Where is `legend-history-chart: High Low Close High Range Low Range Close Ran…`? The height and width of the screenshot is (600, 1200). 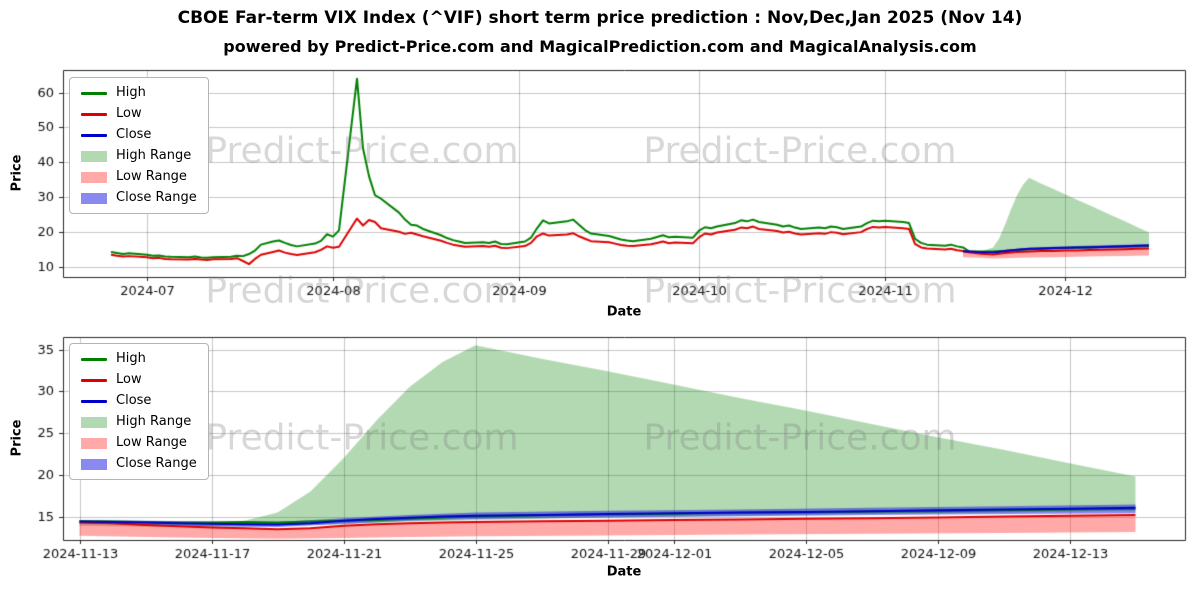 legend-history-chart: High Low Close High Range Low Range Close Ran… is located at coordinates (139, 145).